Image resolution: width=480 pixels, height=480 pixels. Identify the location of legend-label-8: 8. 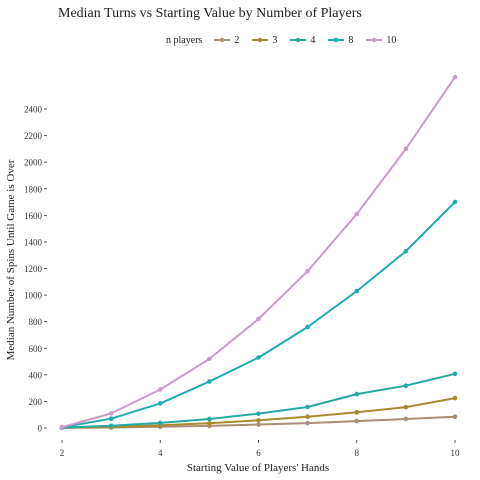
(351, 40).